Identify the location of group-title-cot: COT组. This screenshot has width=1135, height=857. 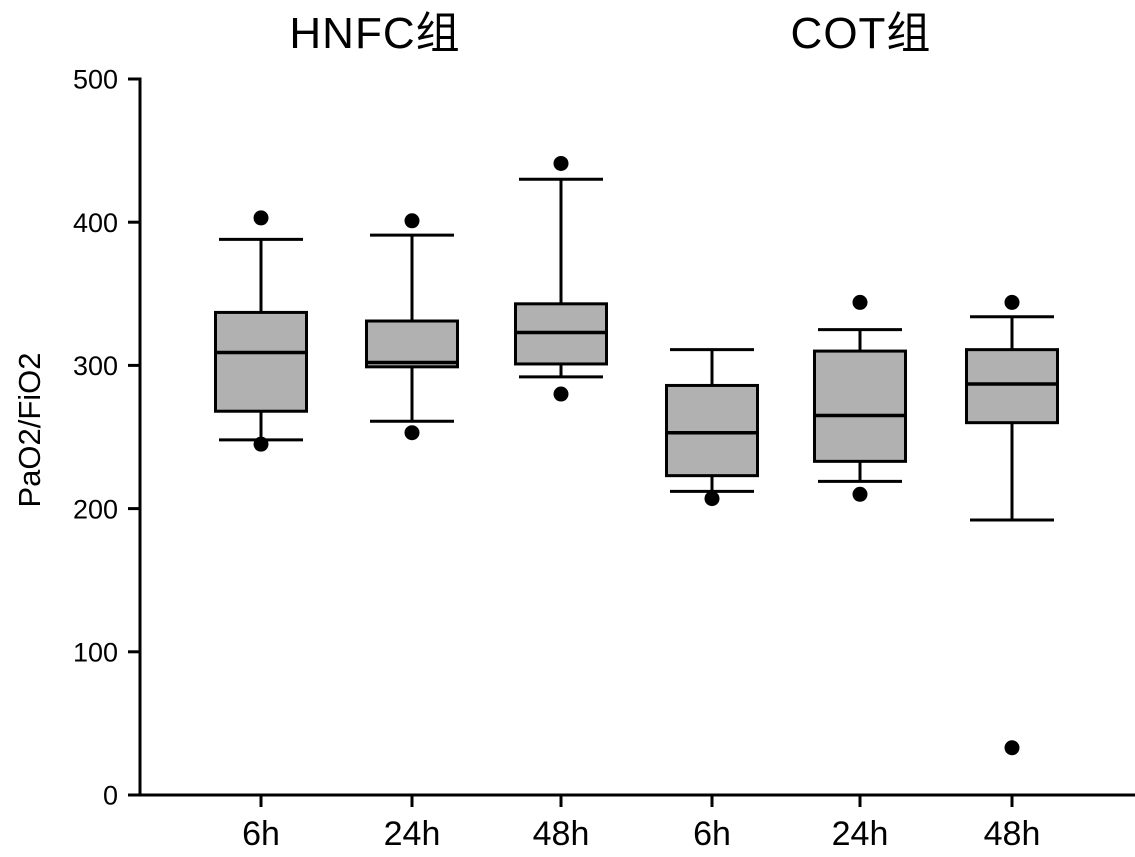
(861, 33).